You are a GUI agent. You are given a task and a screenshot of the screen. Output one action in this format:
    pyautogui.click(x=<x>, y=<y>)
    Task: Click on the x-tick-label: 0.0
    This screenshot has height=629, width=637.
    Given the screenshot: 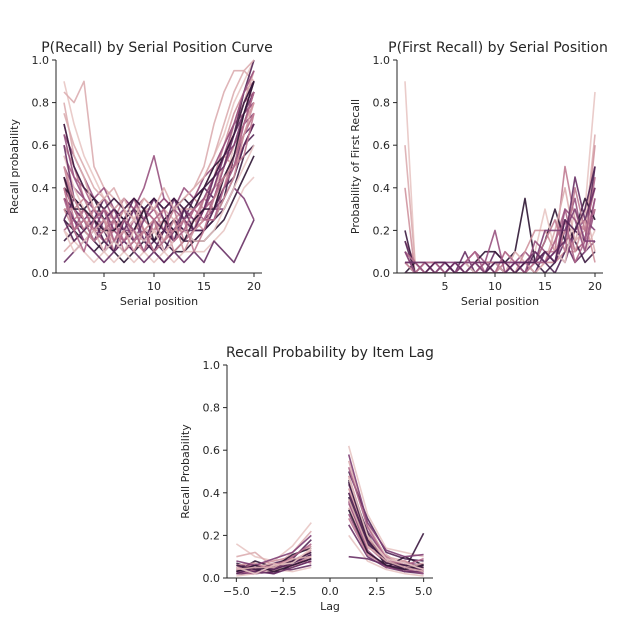 What is the action you would take?
    pyautogui.click(x=330, y=591)
    